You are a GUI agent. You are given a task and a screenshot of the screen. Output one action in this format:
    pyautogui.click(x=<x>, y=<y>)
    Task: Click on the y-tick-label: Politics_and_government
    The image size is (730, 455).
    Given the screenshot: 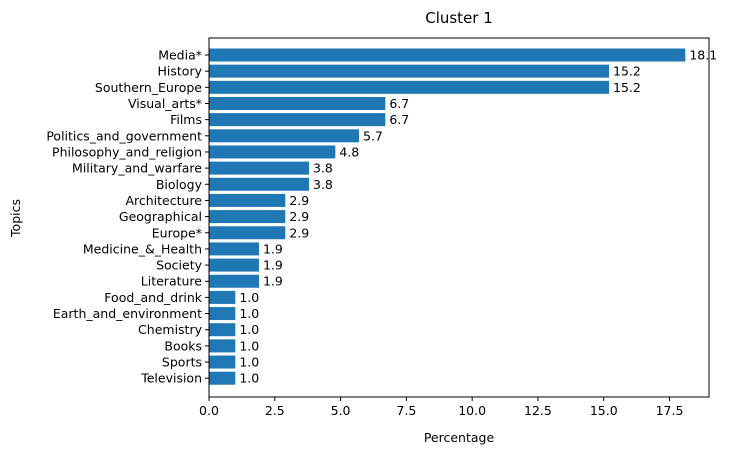 What is the action you would take?
    pyautogui.click(x=124, y=135)
    